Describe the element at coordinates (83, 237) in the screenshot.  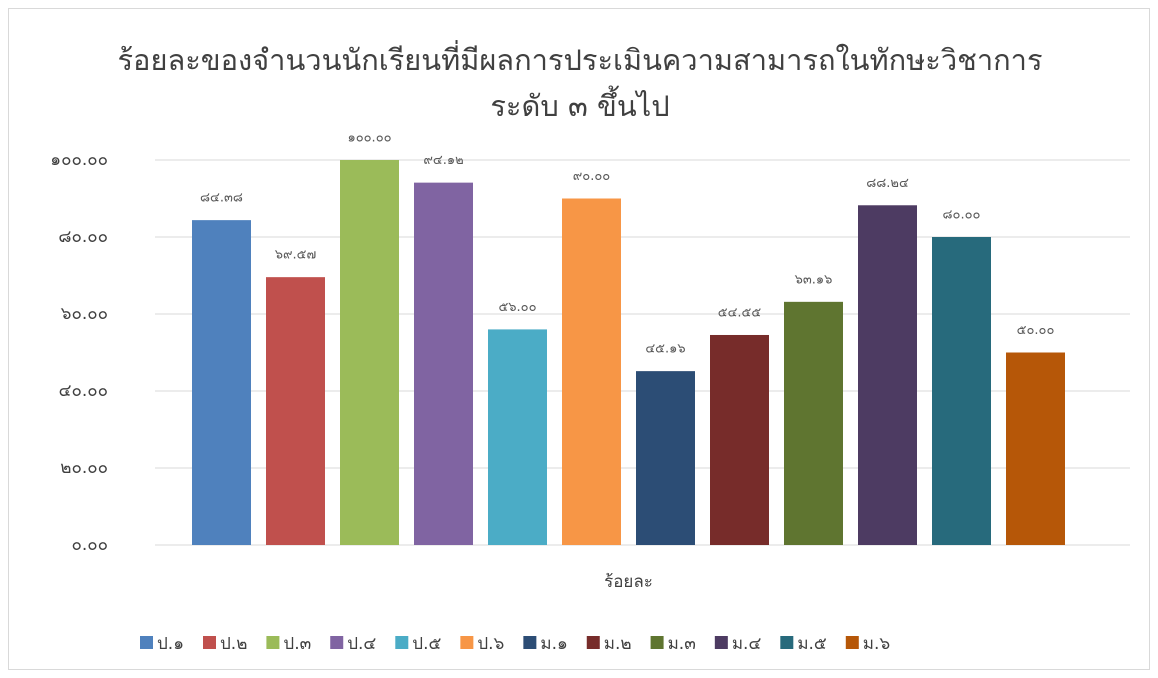
I see `y-tick-label: ๘๐.๐๐` at that location.